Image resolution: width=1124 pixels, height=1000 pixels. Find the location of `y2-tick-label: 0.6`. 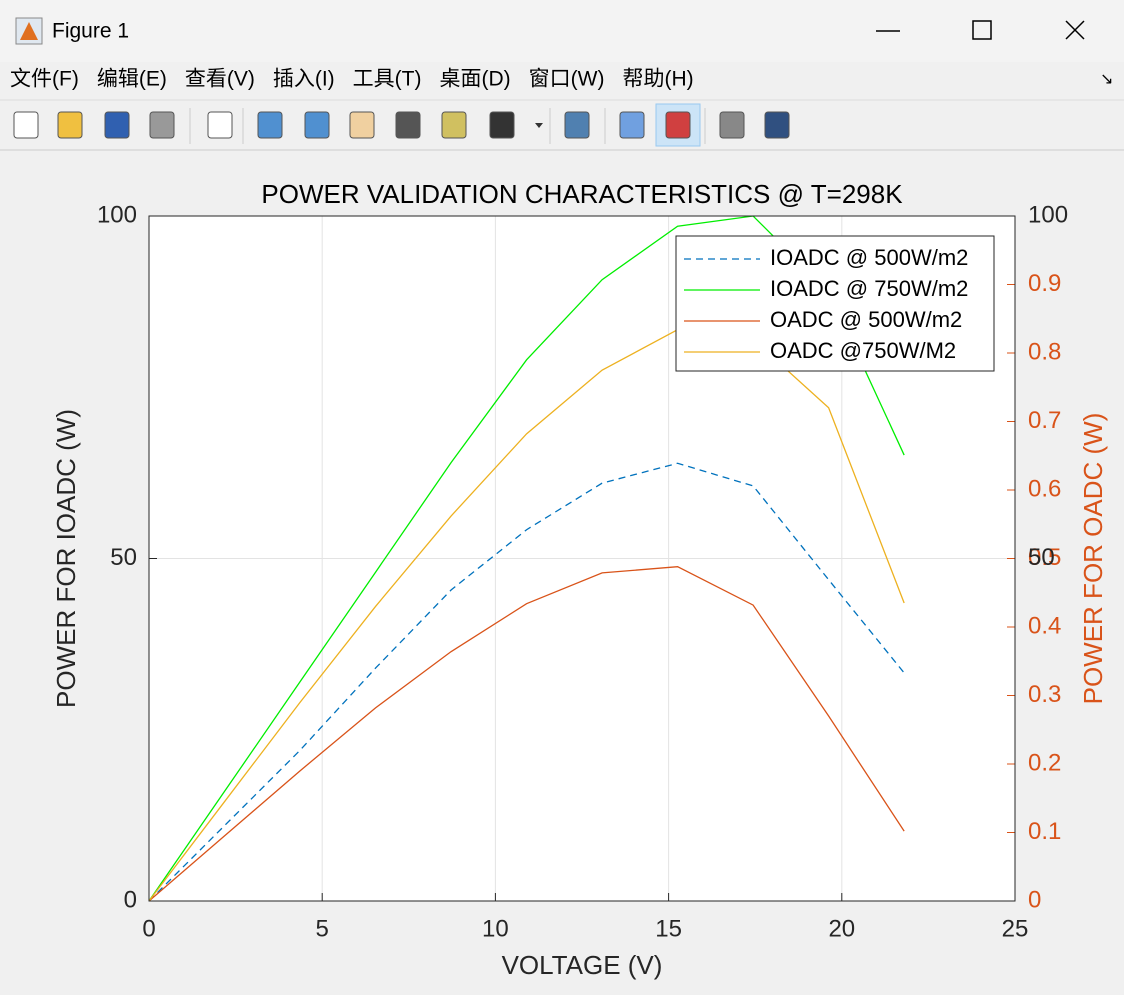

y2-tick-label: 0.6 is located at coordinates (1044, 488).